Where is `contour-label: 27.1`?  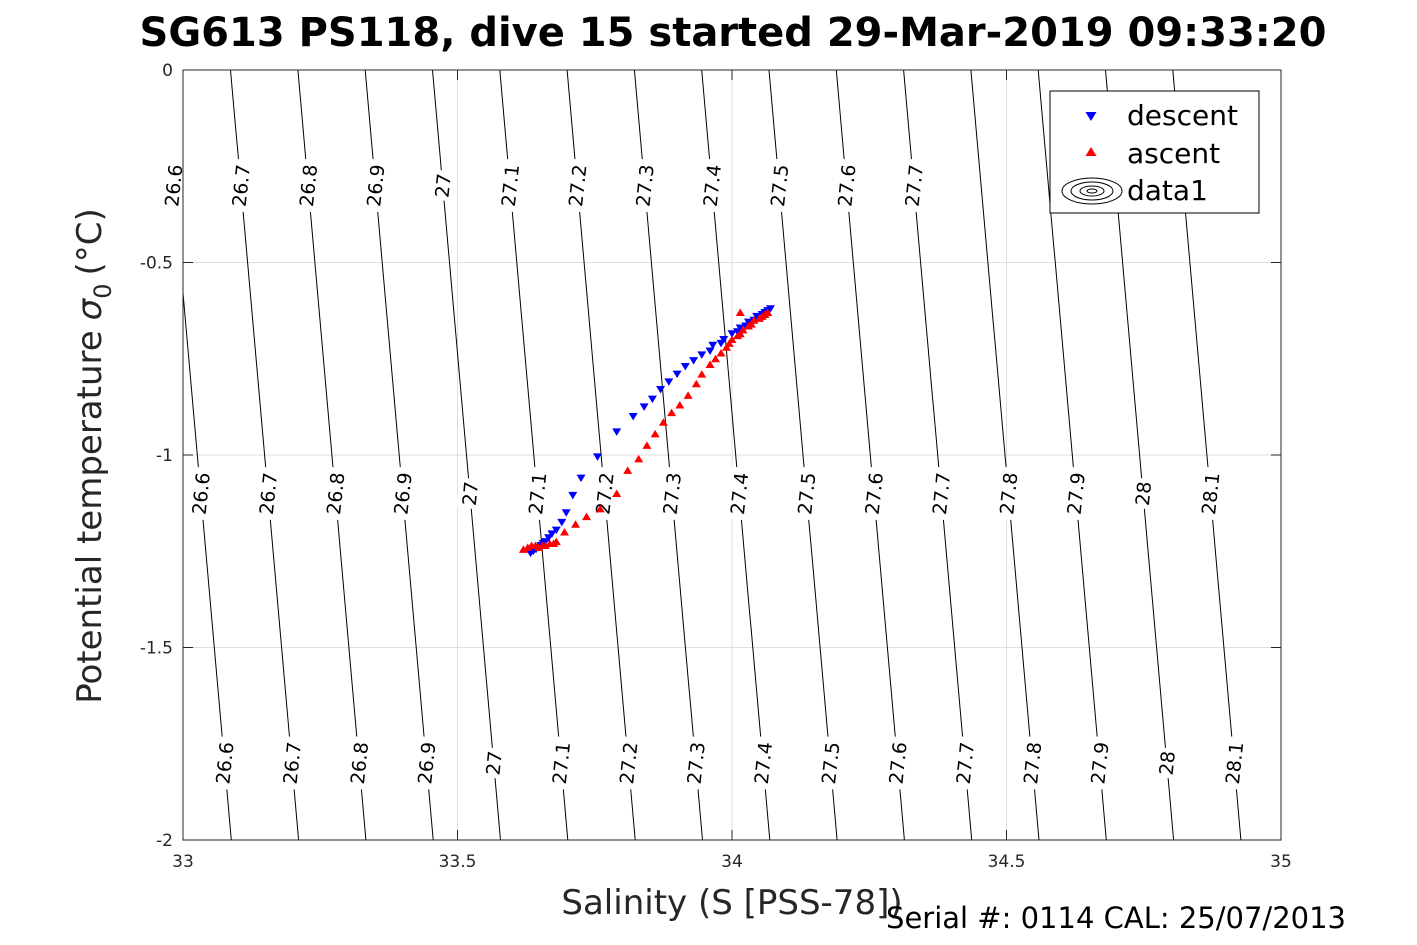 contour-label: 27.1 is located at coordinates (561, 763).